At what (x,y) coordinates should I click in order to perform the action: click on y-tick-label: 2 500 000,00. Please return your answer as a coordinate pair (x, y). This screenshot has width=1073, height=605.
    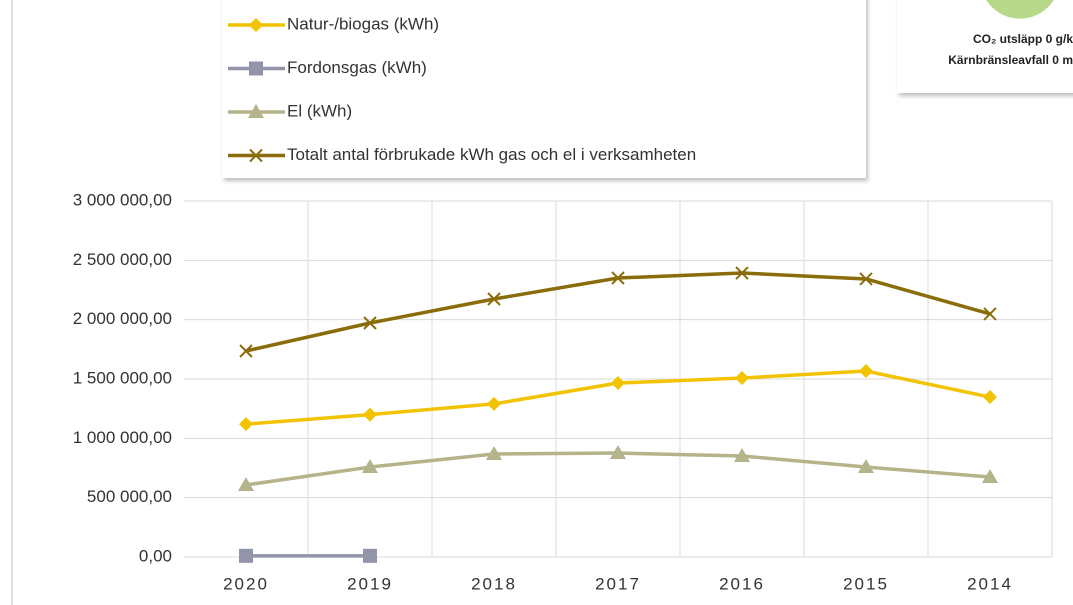
    Looking at the image, I should click on (122, 259).